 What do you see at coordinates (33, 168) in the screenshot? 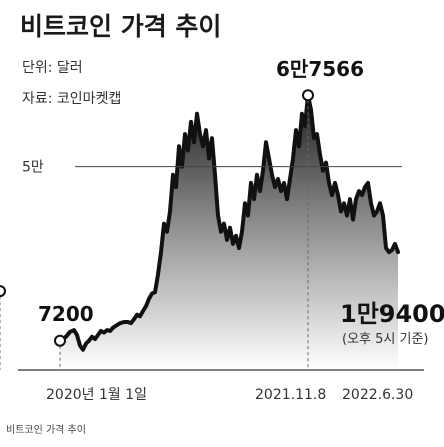
I see `fifty-thousand-label: 5만` at bounding box center [33, 168].